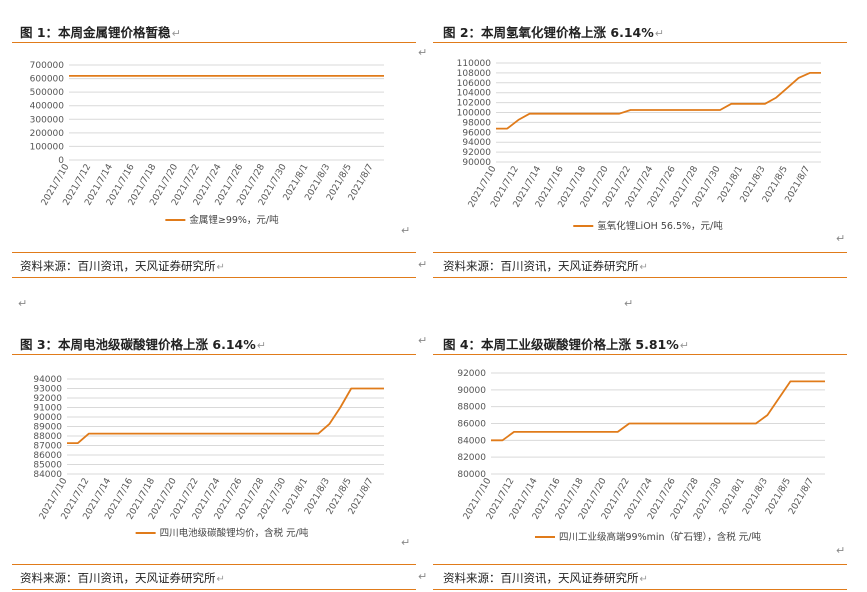 The width and height of the screenshot is (867, 592). I want to click on y-tick-label: 108000, so click(474, 74).